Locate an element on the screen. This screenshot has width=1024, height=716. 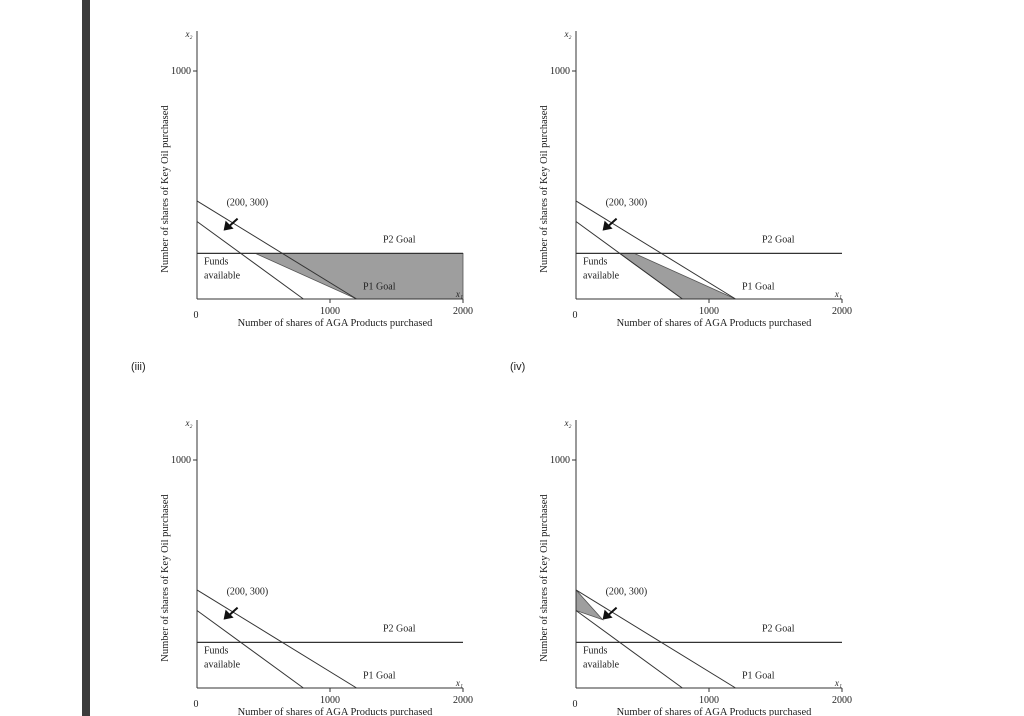
shaded-region is located at coordinates (589, 604).